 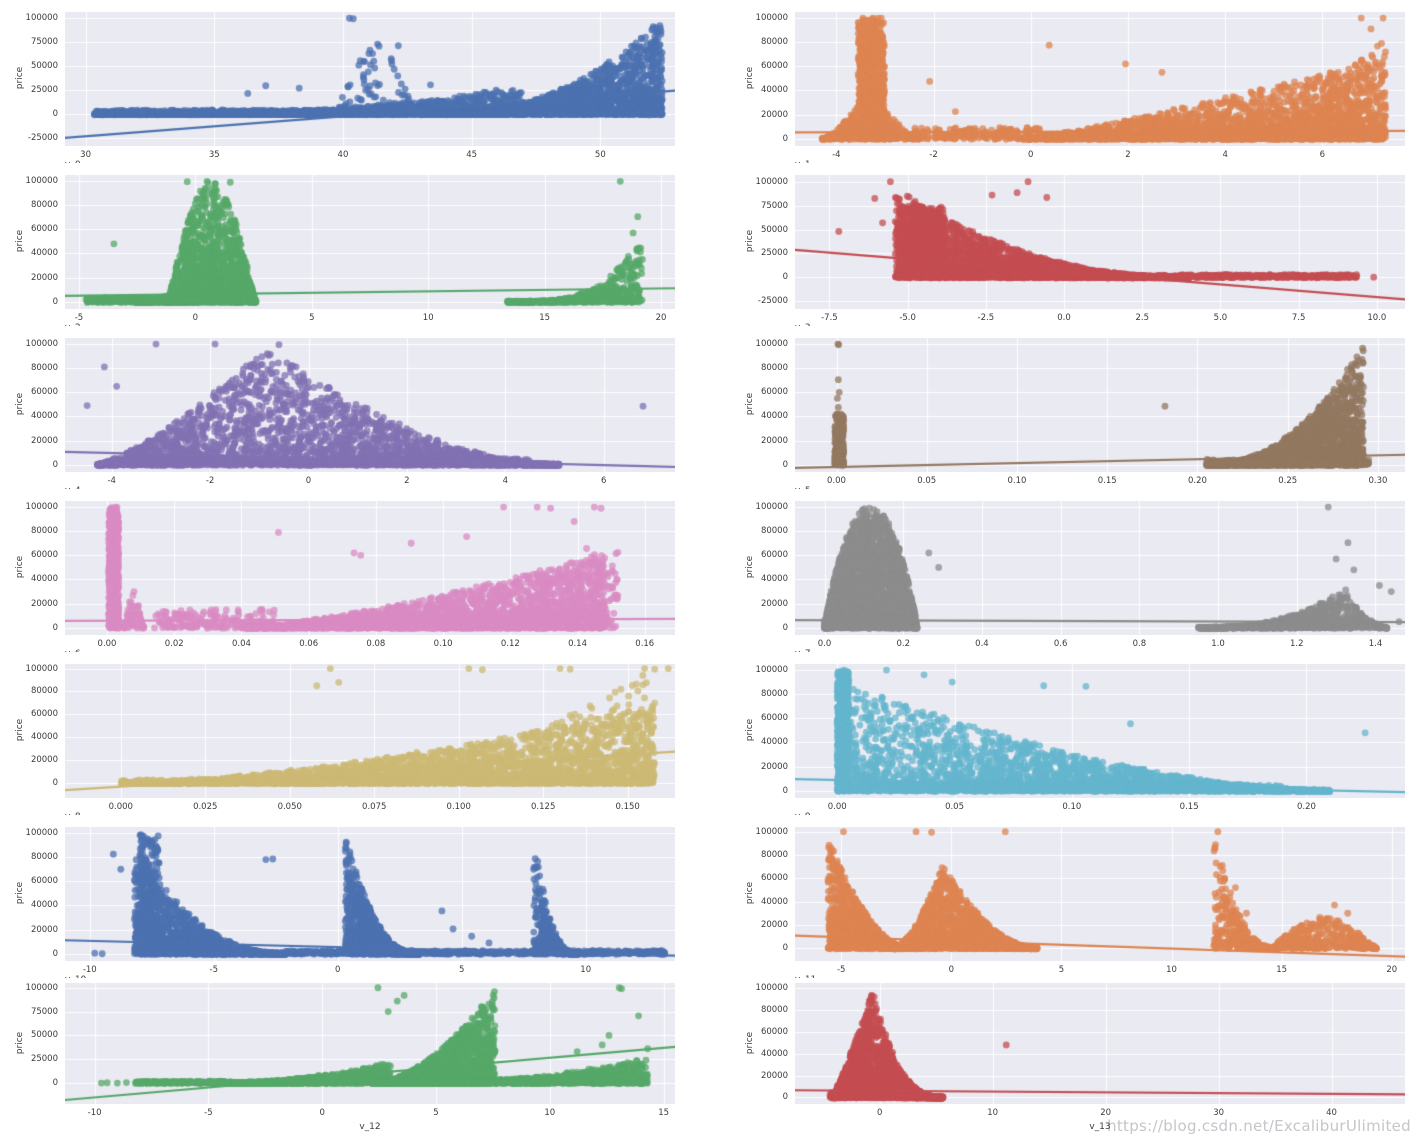 What do you see at coordinates (1288, 481) in the screenshot?
I see `x-tick: 0.25` at bounding box center [1288, 481].